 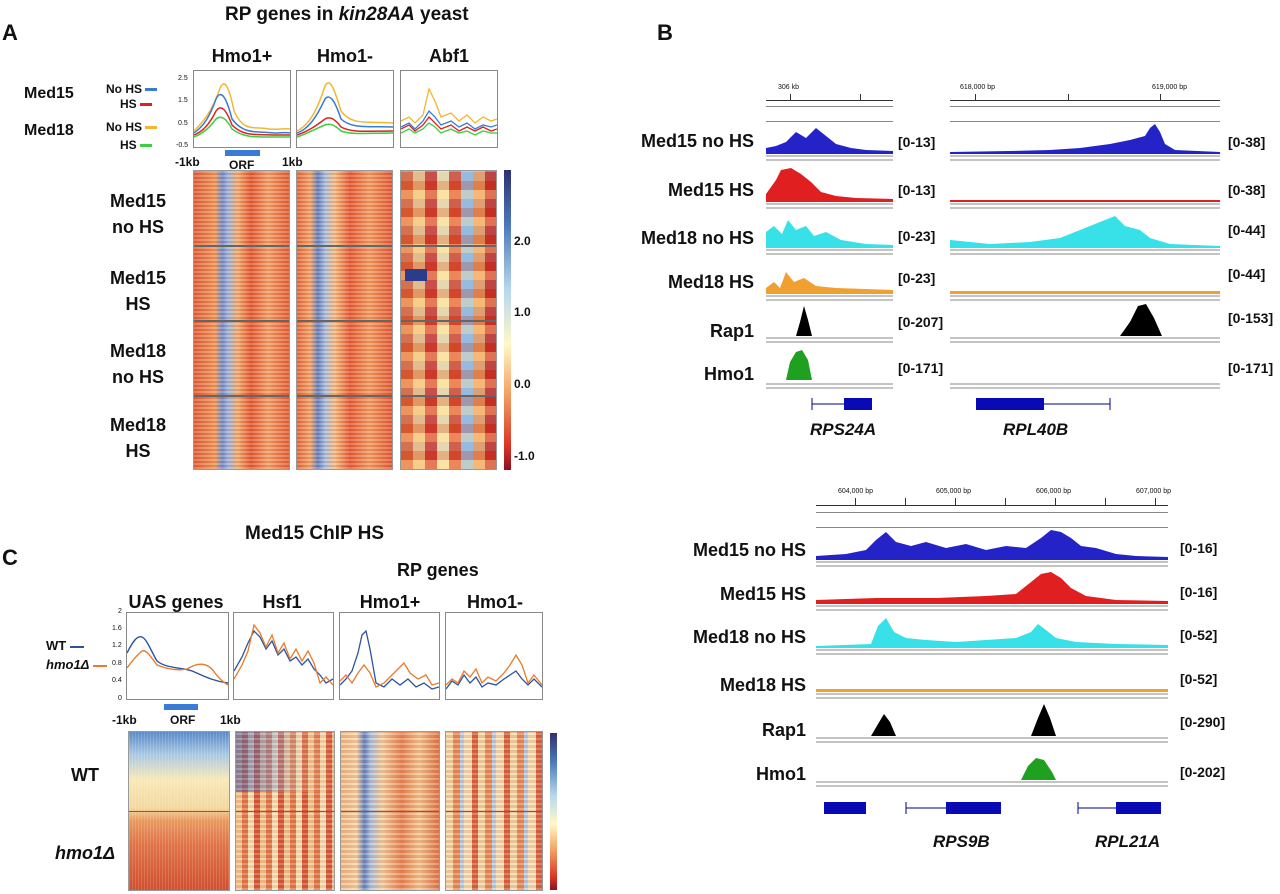 What do you see at coordinates (522, 241) in the screenshot?
I see `colorbar-tick: 2.0` at bounding box center [522, 241].